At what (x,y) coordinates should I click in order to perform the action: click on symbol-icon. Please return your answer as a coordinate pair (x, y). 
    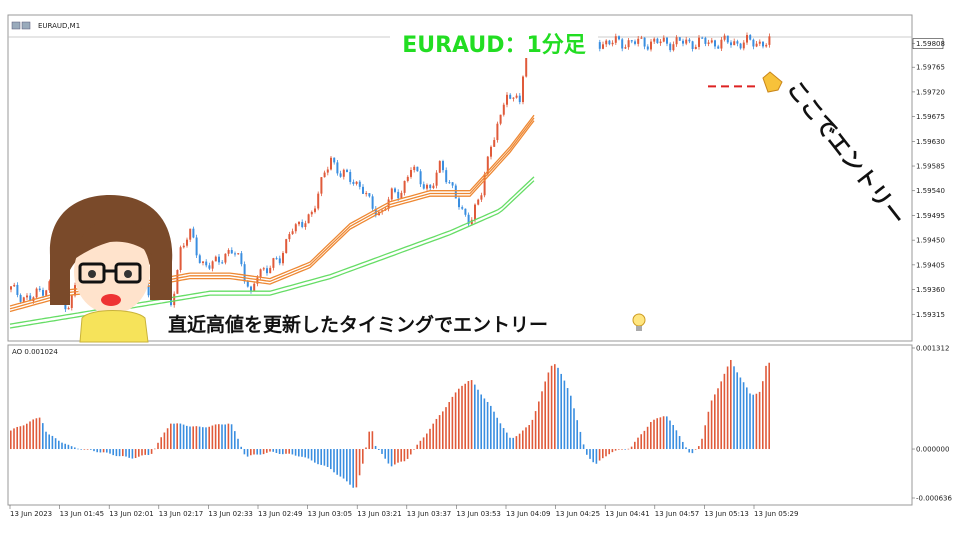
    Looking at the image, I should click on (16, 25).